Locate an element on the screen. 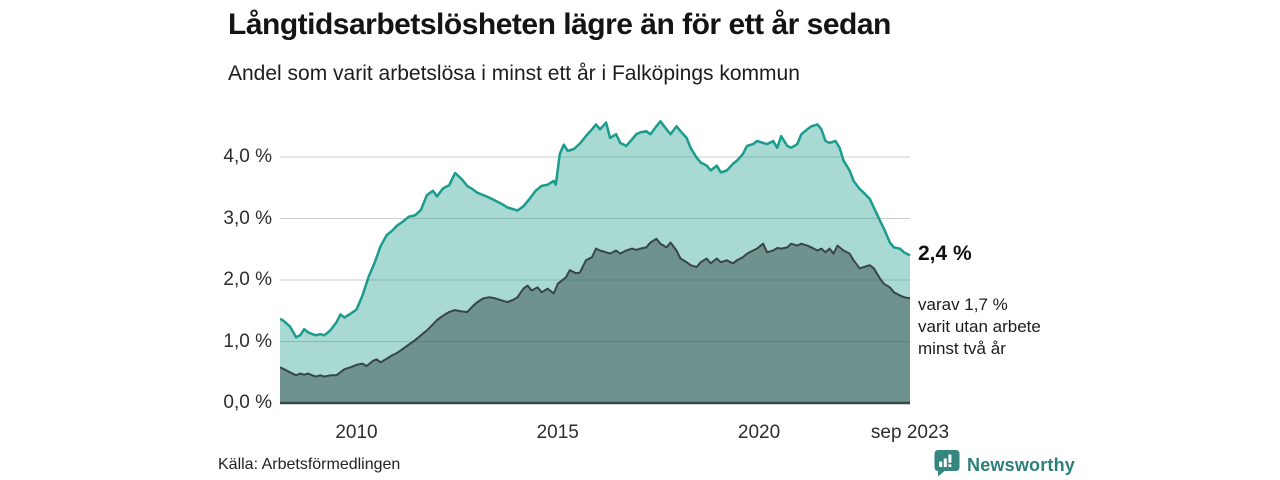  sublabel-line: minst två år is located at coordinates (962, 348).